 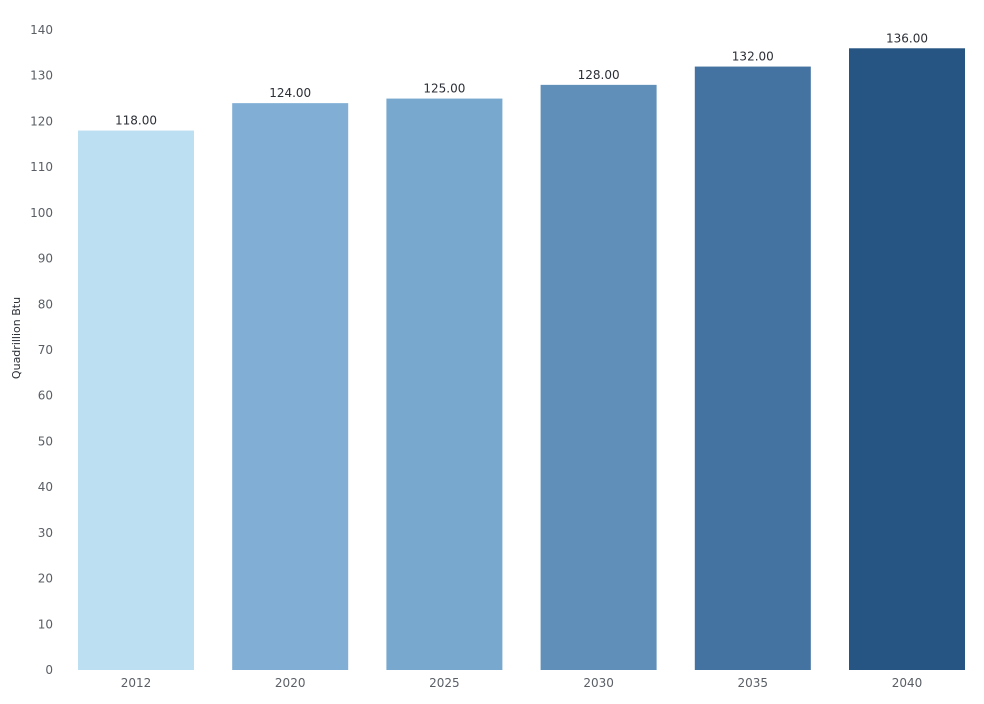 What do you see at coordinates (522, 683) in the screenshot?
I see `x-axis-ticks: 2012 2020 2025 2030 2035 2040` at bounding box center [522, 683].